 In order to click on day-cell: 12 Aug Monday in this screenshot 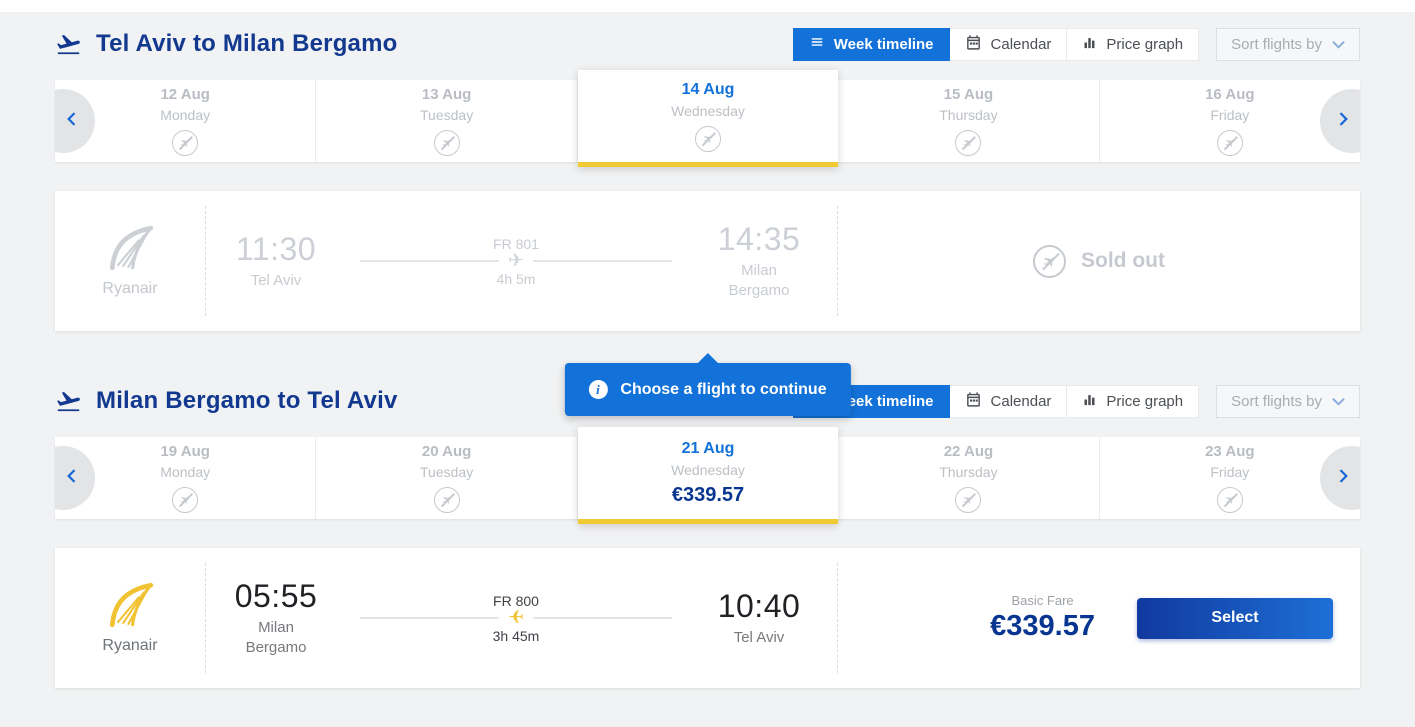, I will do `click(186, 121)`.